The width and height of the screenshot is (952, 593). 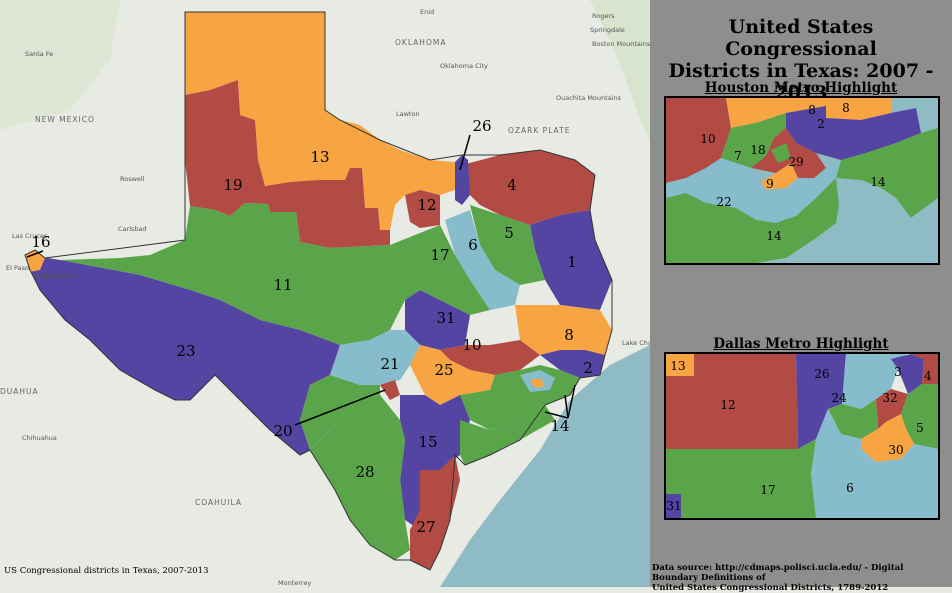 What do you see at coordinates (839, 398) in the screenshot?
I see `dallas-label-24: 24` at bounding box center [839, 398].